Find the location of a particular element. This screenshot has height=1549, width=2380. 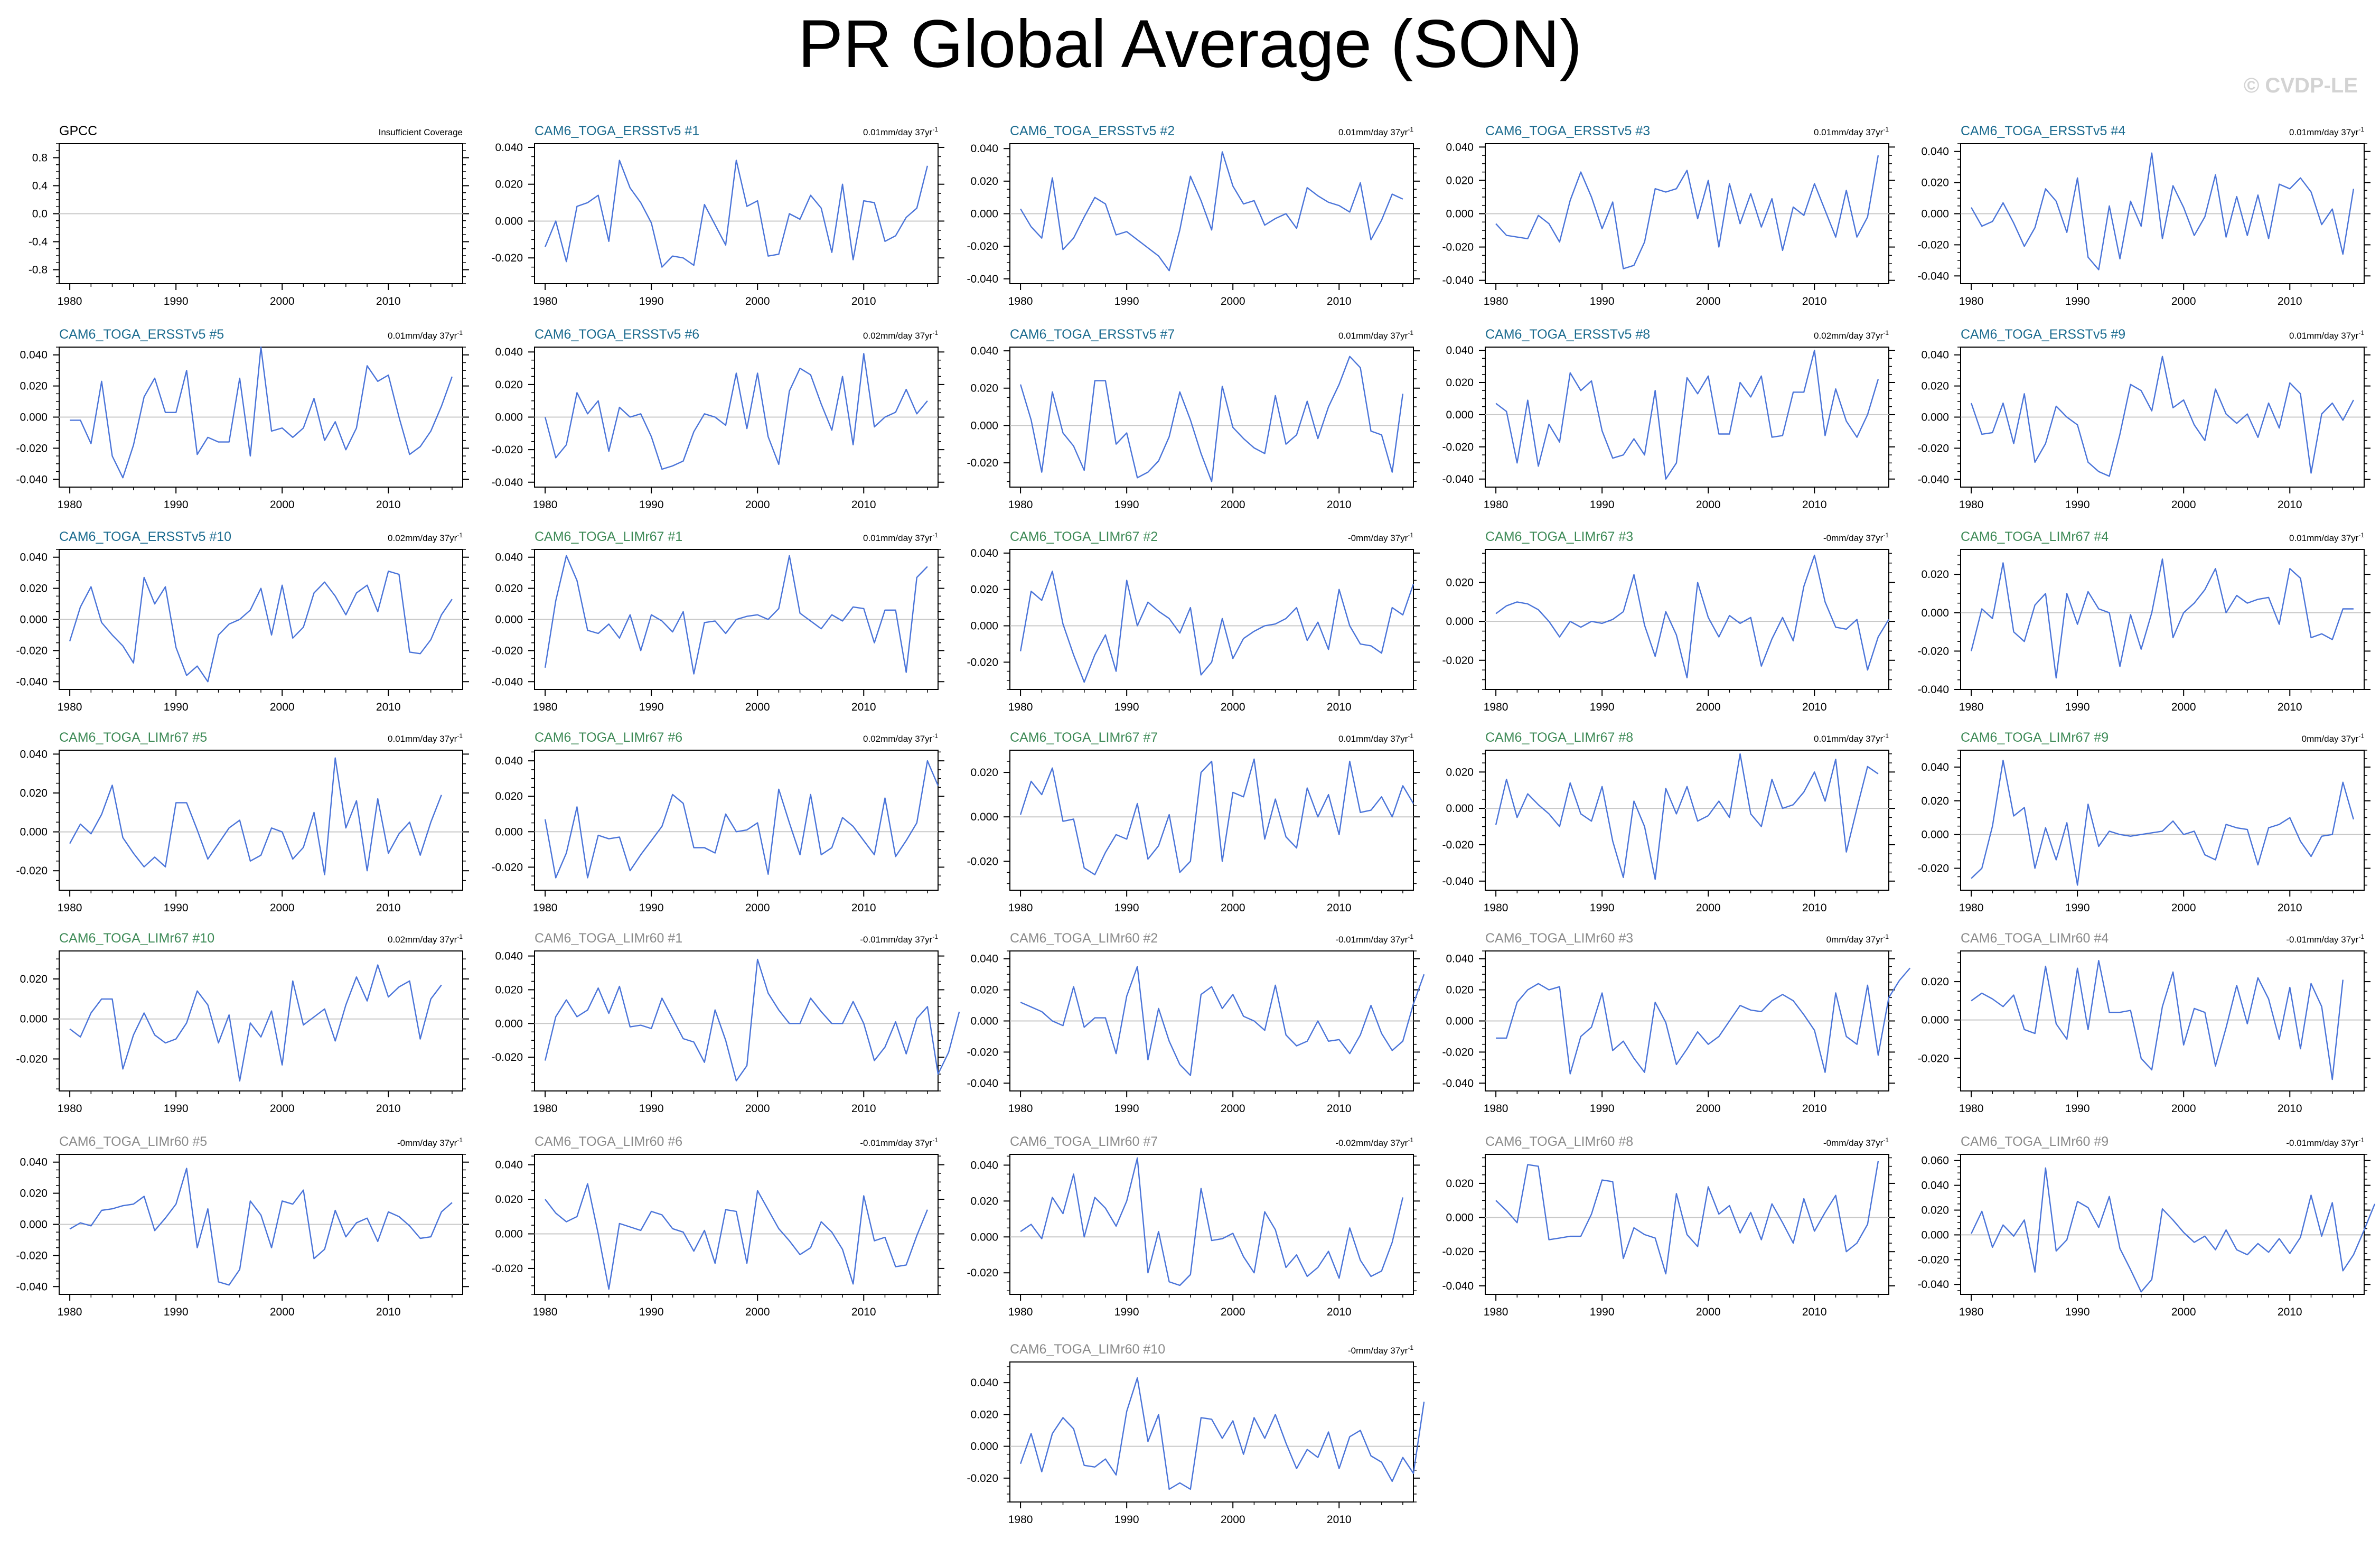

panel-title: CAM6_TOGA_ERSSTv5 #7 is located at coordinates (1093, 335).